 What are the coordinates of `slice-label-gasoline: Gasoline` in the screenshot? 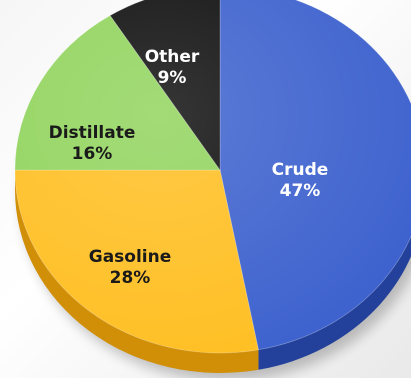 It's located at (130, 257).